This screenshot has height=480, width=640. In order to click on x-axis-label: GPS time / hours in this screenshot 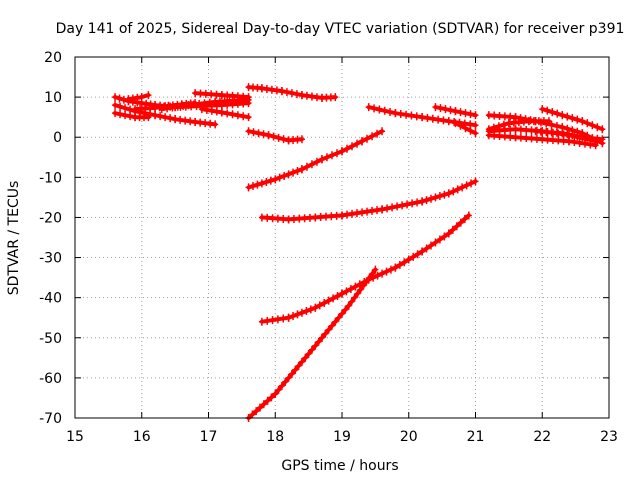, I will do `click(339, 466)`.